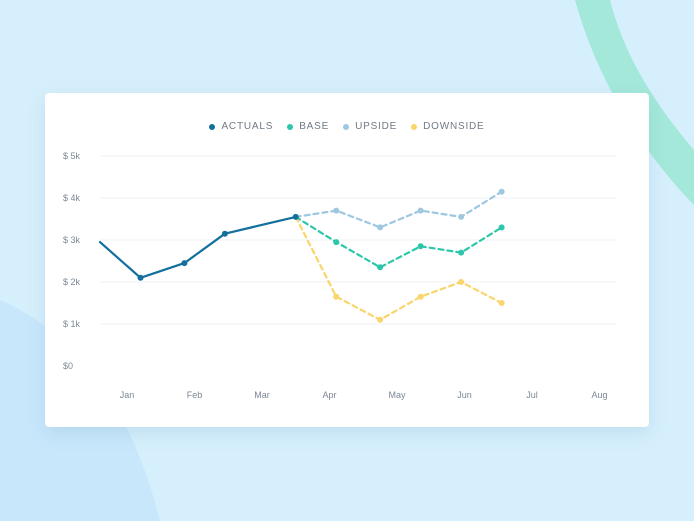 The width and height of the screenshot is (694, 521). What do you see at coordinates (397, 395) in the screenshot?
I see `x-tick-label: May` at bounding box center [397, 395].